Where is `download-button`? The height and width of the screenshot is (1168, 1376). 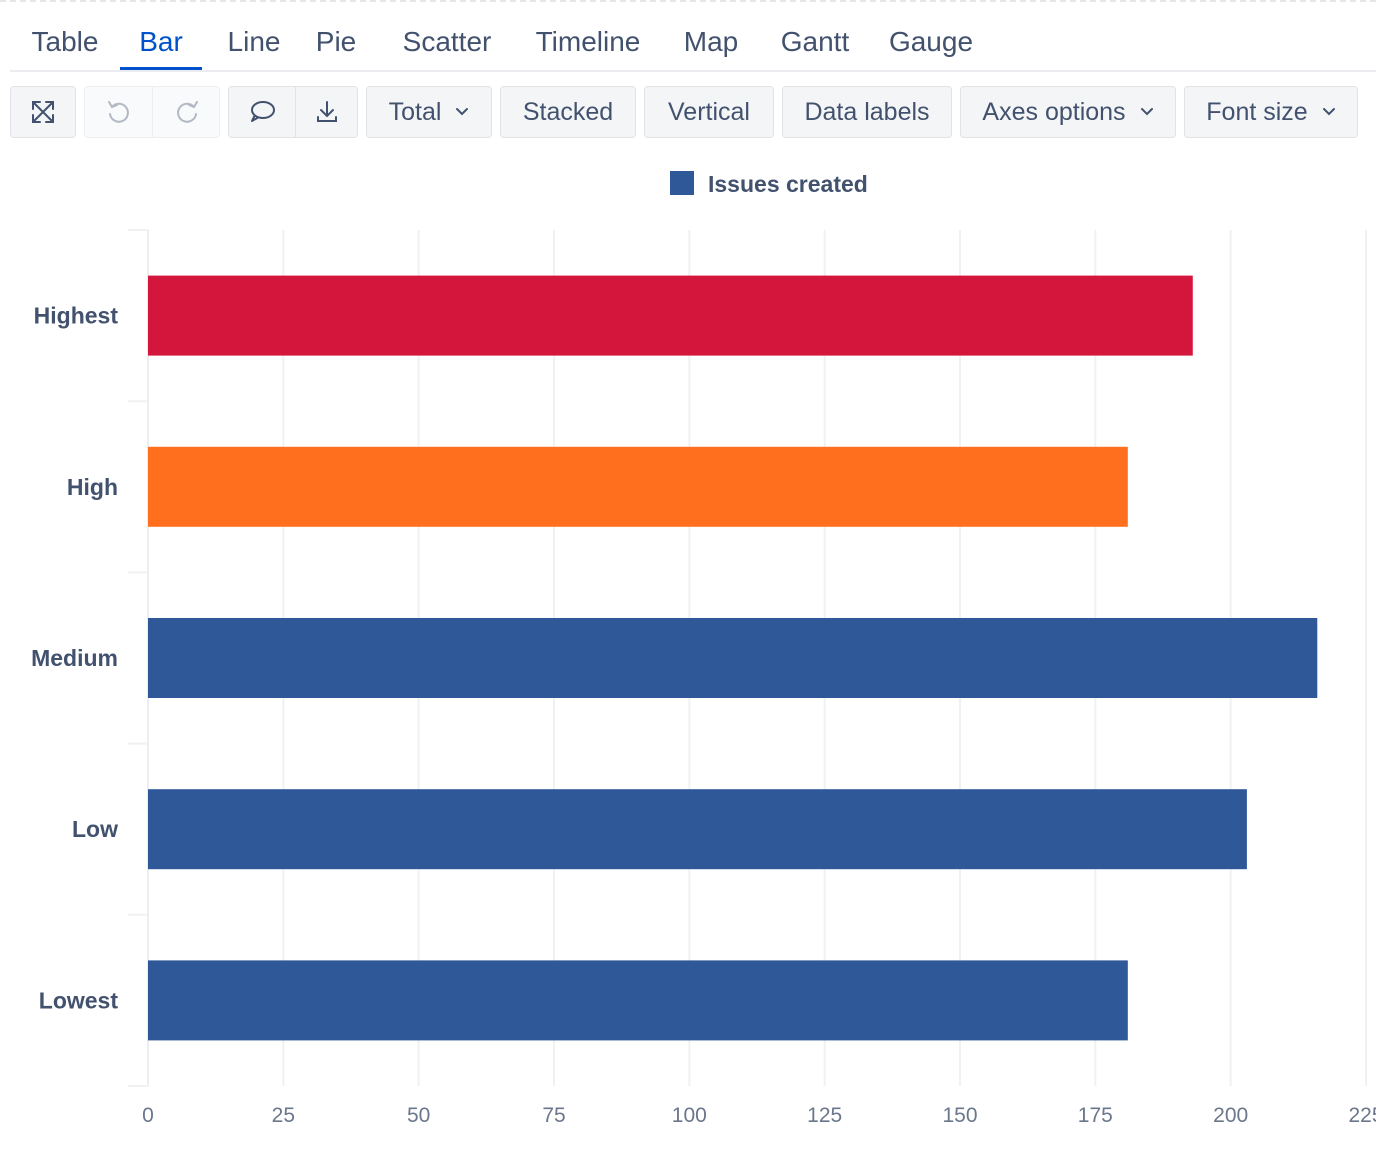 download-button is located at coordinates (327, 112).